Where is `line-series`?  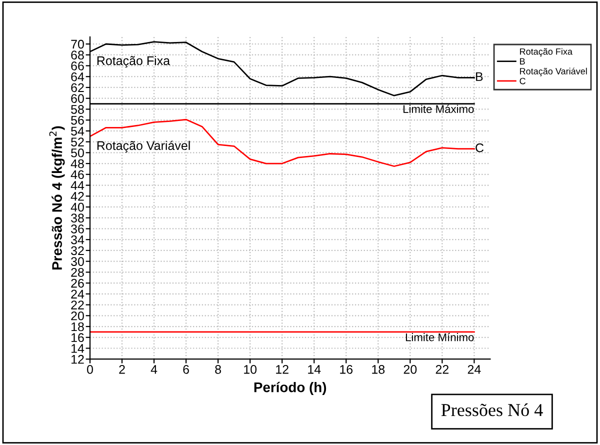 line-series is located at coordinates (282, 142).